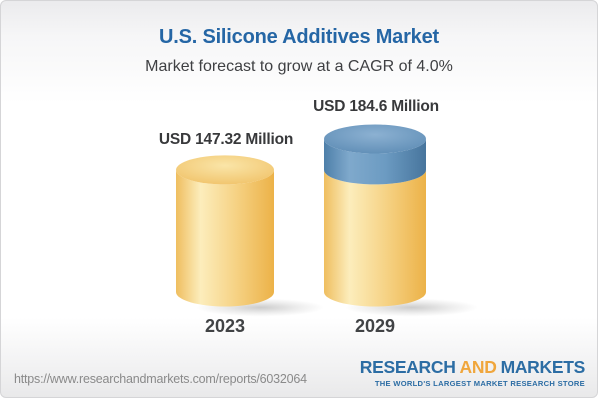 The width and height of the screenshot is (600, 400). I want to click on chart-title: U.S. Silicone Additives Market, so click(298, 37).